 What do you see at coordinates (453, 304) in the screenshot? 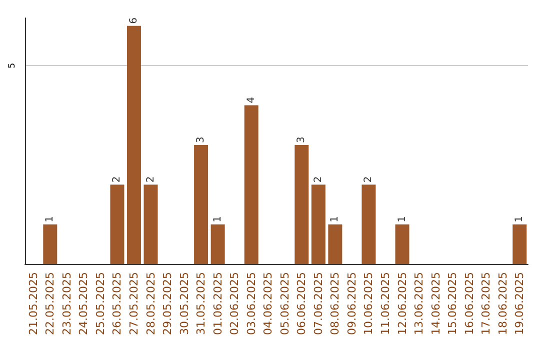
I see `x-tick-label: 15.06.2025` at bounding box center [453, 304].